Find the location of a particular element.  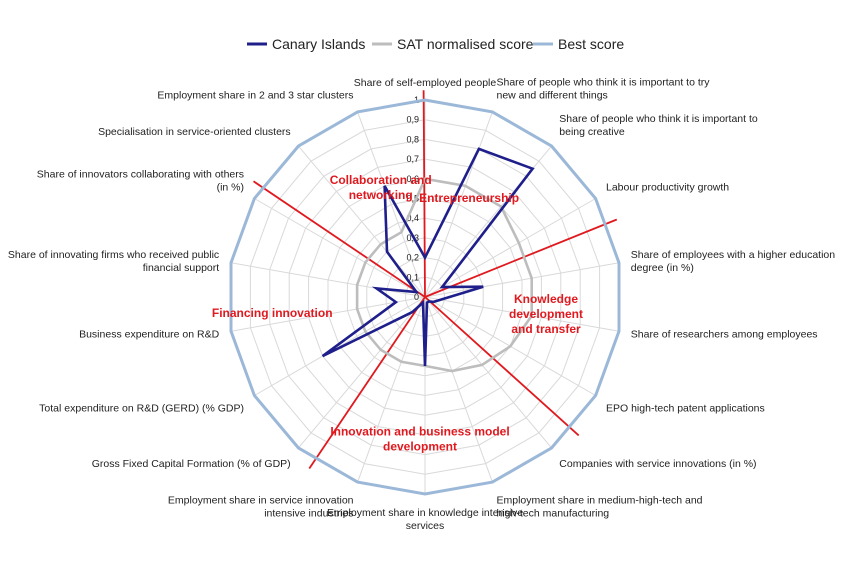

axis-label: intensive industries is located at coordinates (308, 513).